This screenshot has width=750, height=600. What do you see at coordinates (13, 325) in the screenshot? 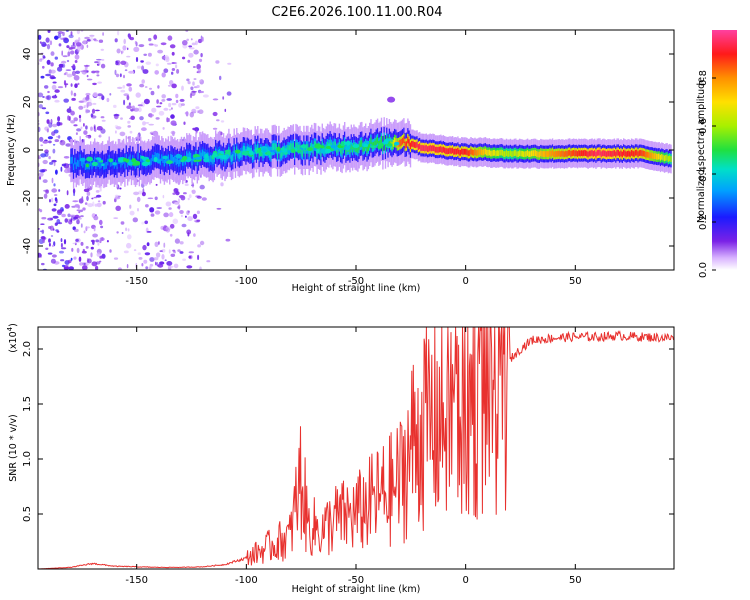
I see `snr-multiplier-close: )` at bounding box center [13, 325].